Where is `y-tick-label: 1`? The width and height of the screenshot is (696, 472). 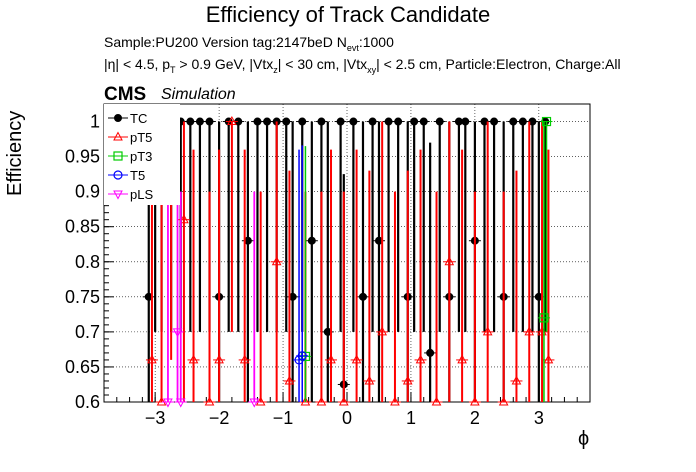 y-tick-label: 1 is located at coordinates (95, 122).